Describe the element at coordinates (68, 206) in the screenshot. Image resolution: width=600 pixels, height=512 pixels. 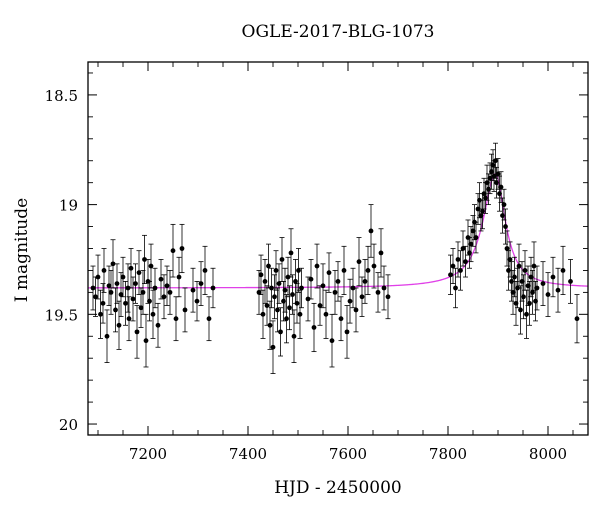
I see `y-tick-label: 19` at that location.